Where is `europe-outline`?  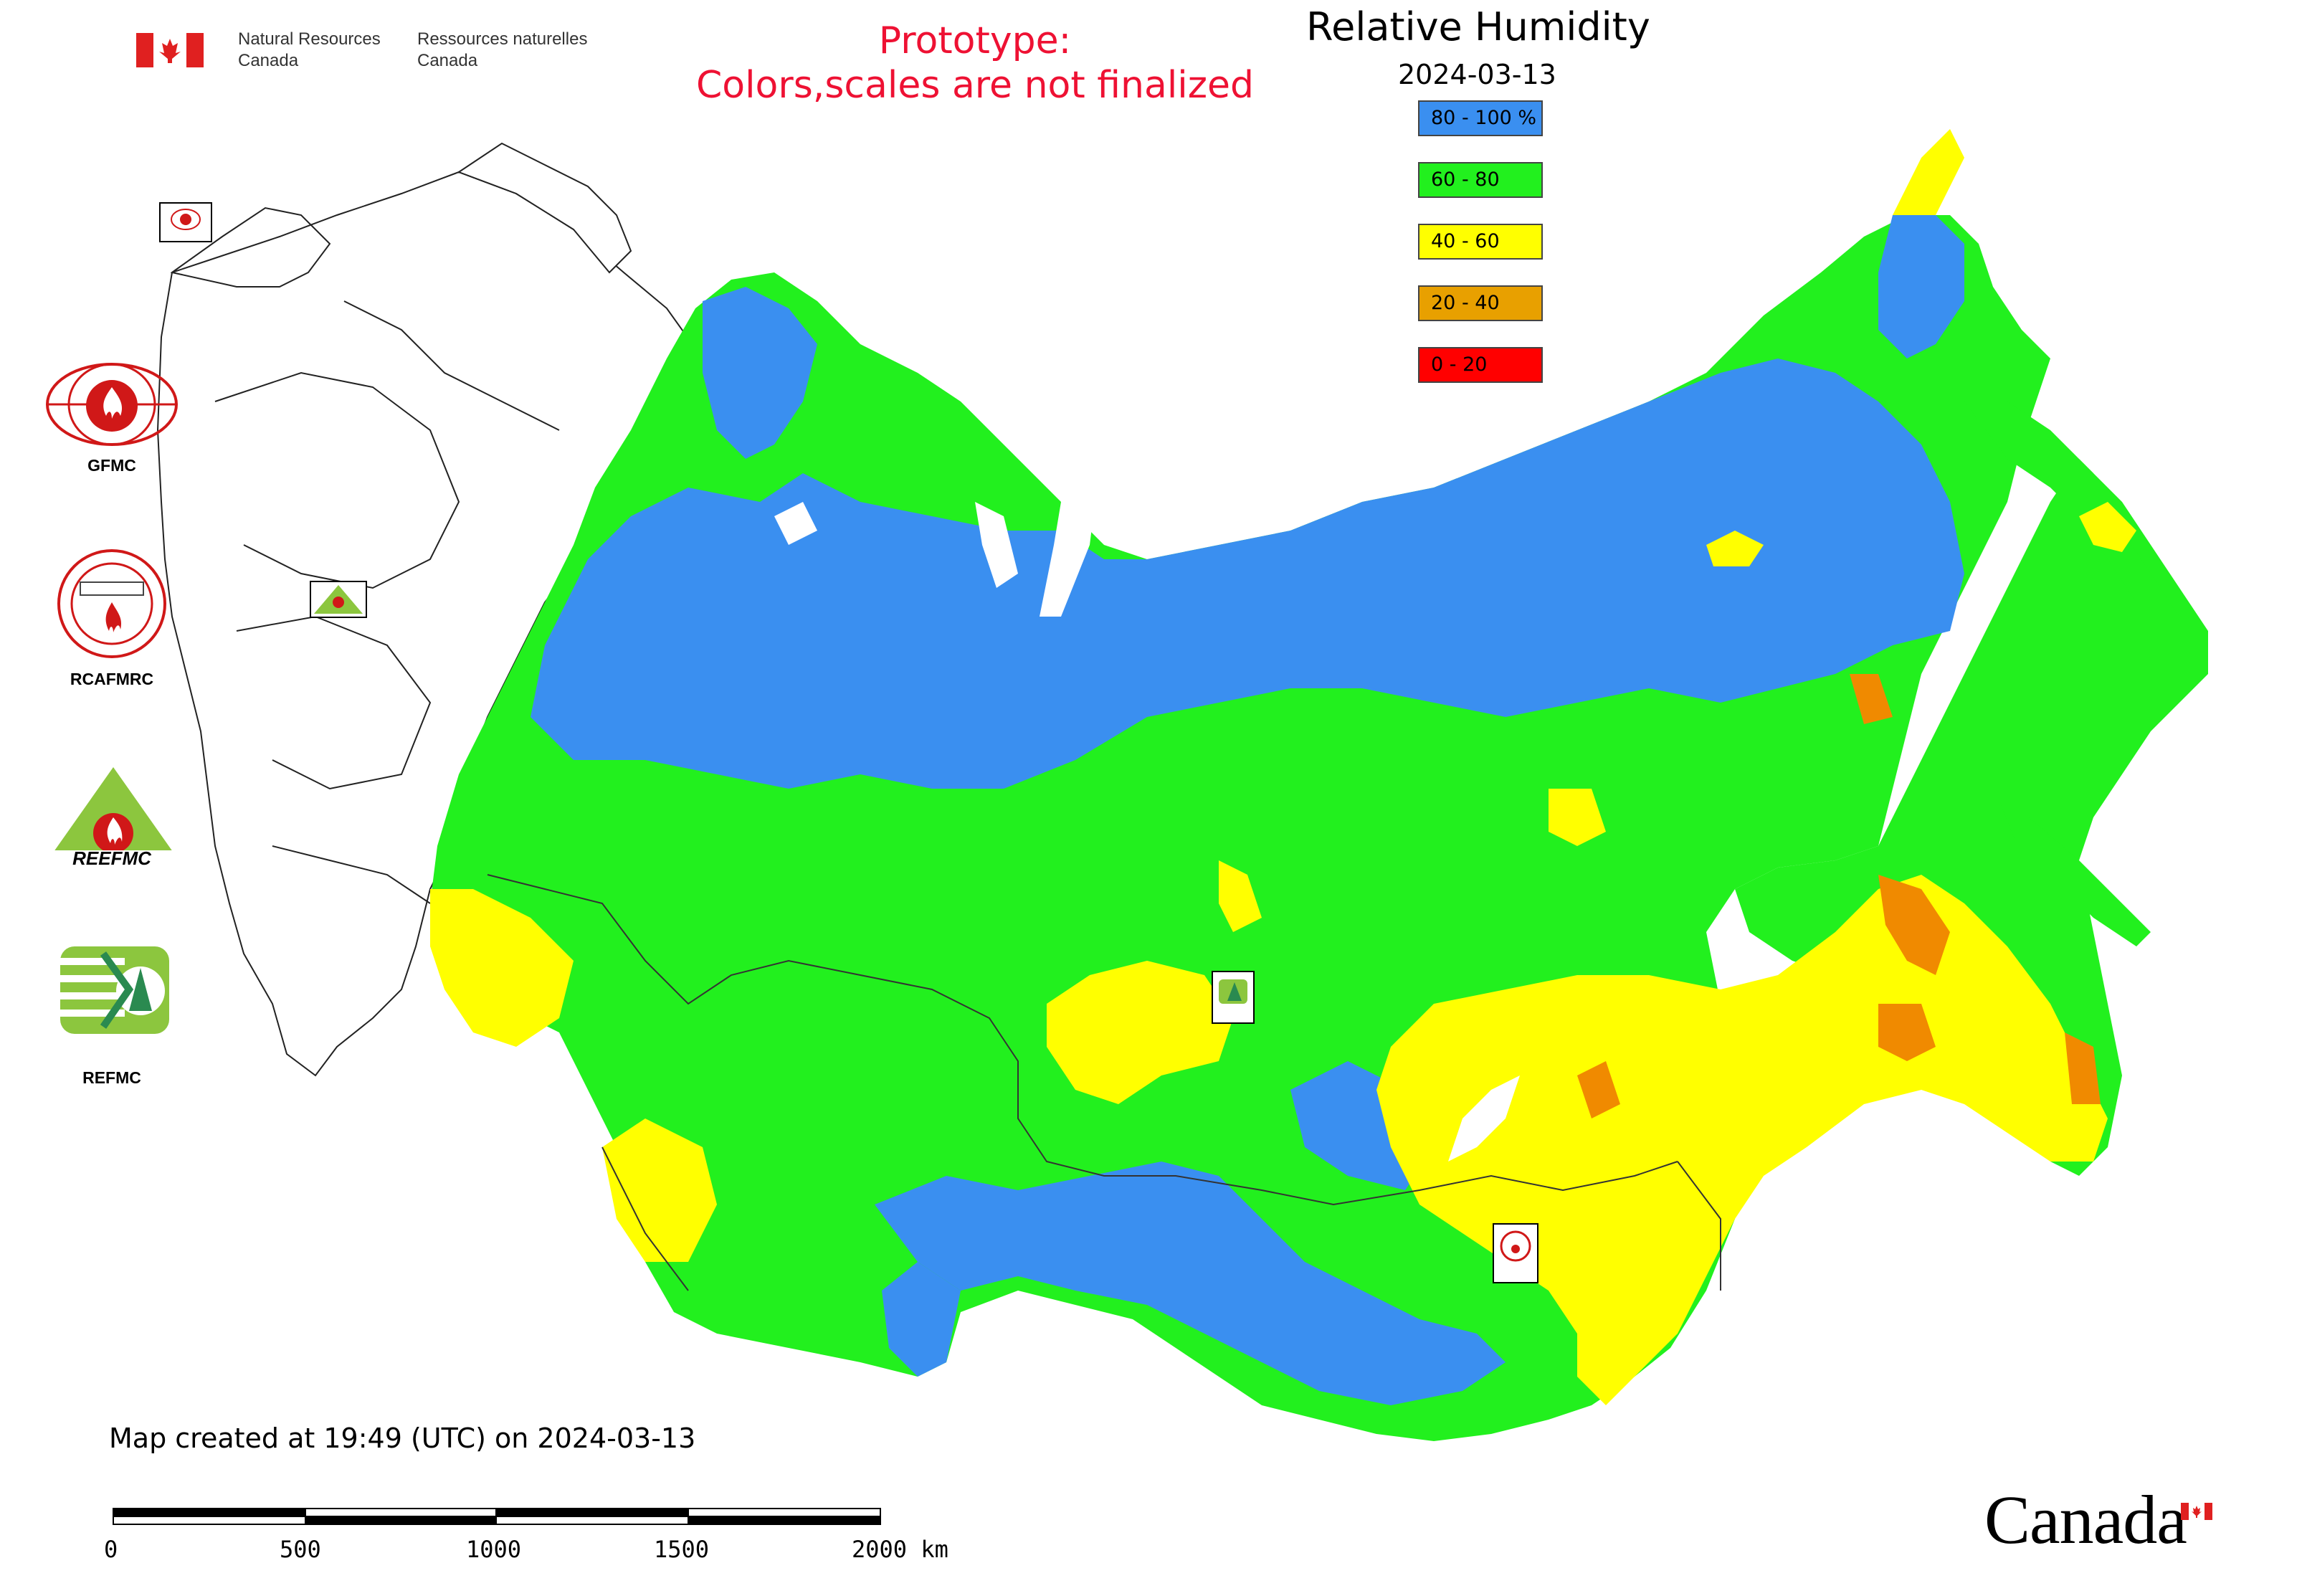 europe-outline is located at coordinates (430, 609).